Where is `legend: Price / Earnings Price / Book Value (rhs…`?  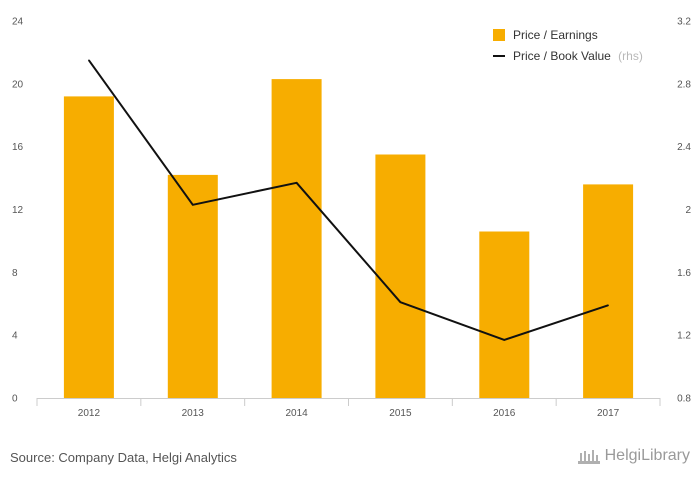 legend: Price / Earnings Price / Book Value (rhs… is located at coordinates (568, 45).